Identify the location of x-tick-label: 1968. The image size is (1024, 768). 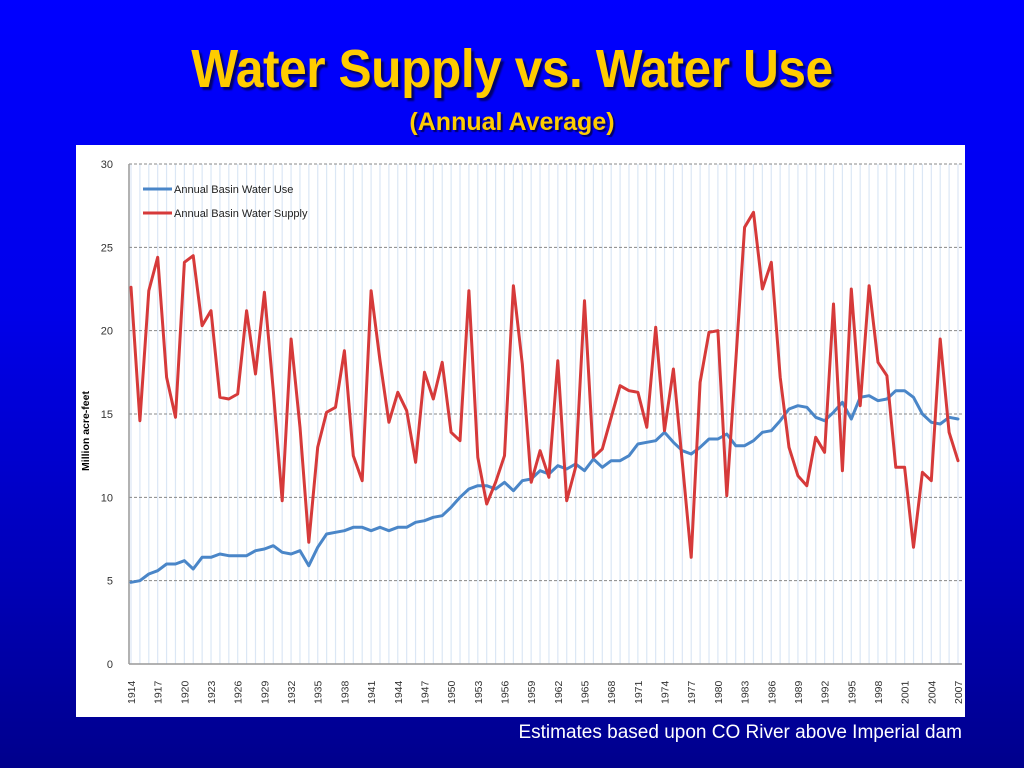
(612, 692).